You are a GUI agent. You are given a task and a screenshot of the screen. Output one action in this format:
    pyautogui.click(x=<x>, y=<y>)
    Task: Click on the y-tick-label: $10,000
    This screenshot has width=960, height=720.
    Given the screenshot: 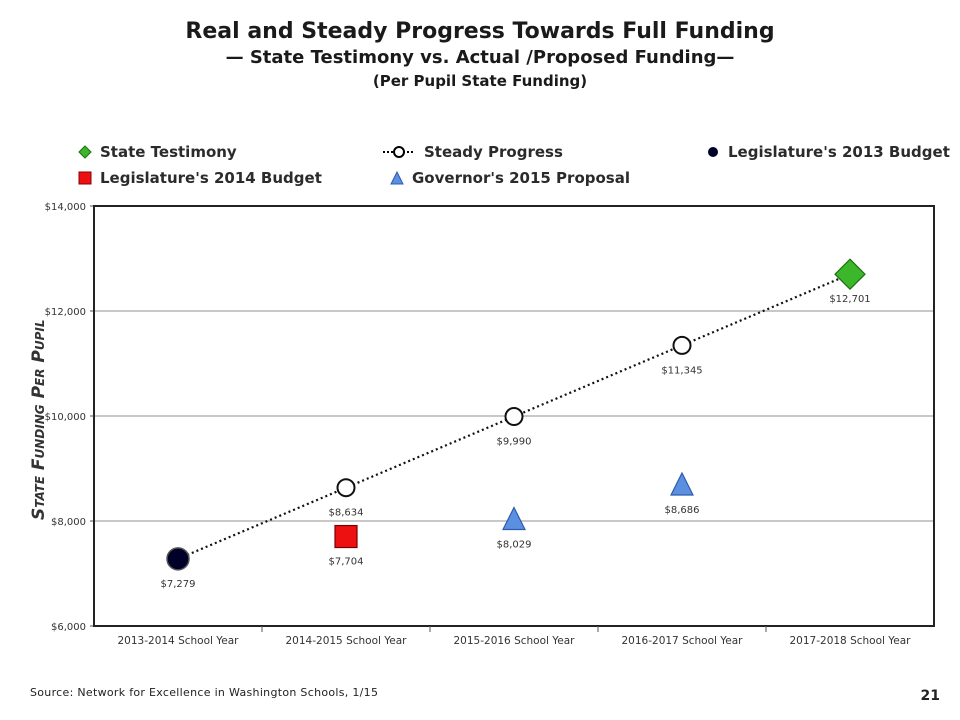 What is the action you would take?
    pyautogui.click(x=65, y=417)
    